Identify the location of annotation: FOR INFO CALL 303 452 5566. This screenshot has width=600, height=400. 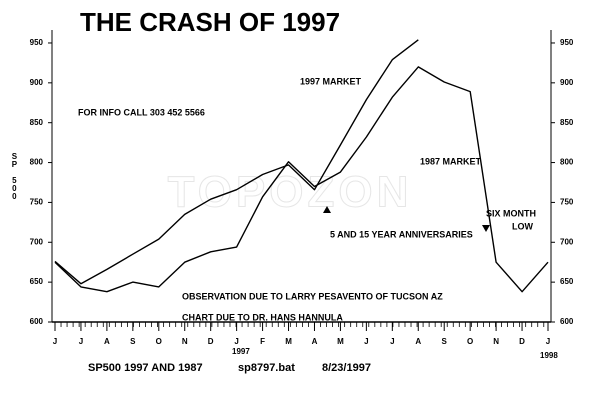
(141, 112).